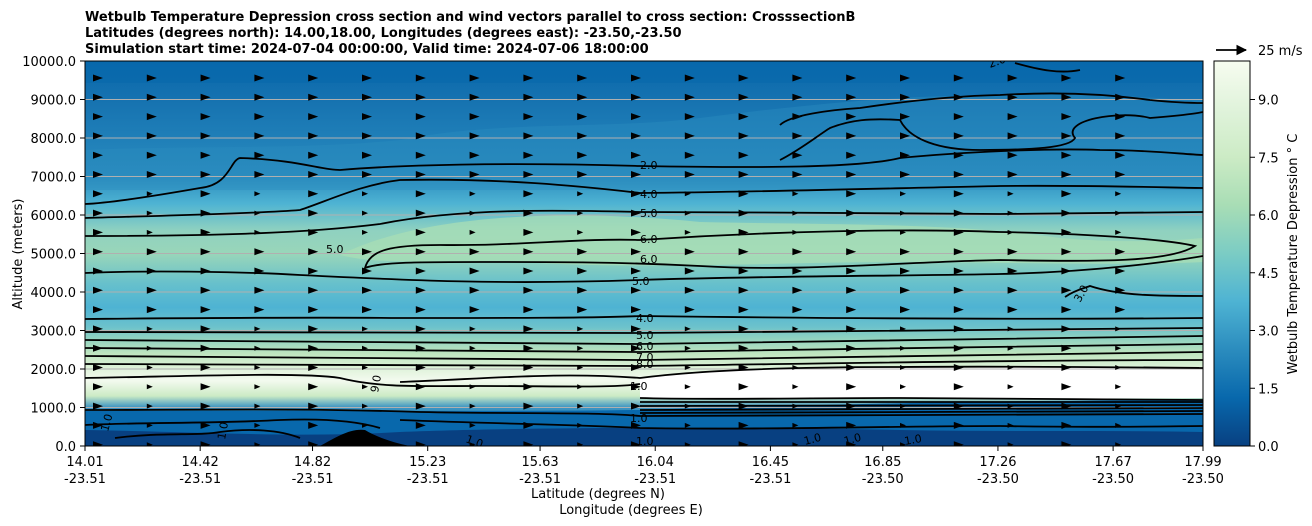 This screenshot has width=1312, height=526. Describe the element at coordinates (428, 479) in the screenshot. I see `x-tick-label-lon: -23.51` at that location.